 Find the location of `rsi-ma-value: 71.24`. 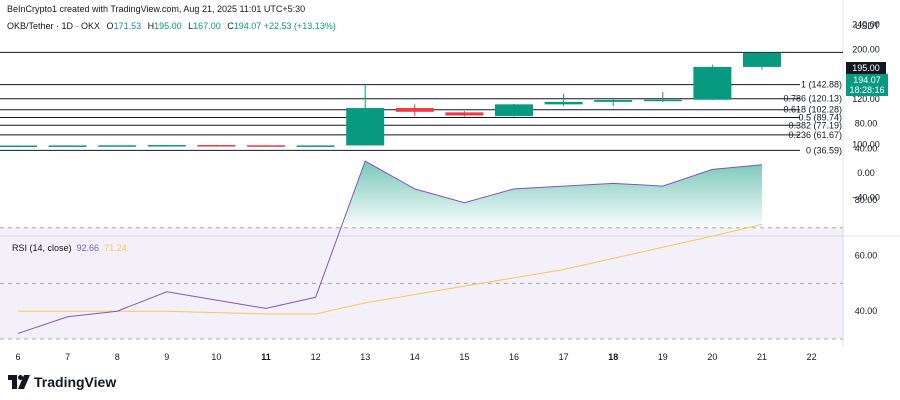

rsi-ma-value: 71.24 is located at coordinates (115, 248).